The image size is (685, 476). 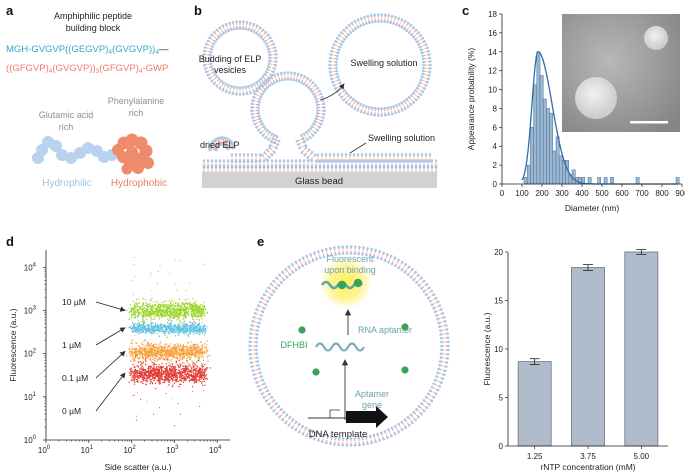 I want to click on x-tick-label-5: 500, so click(x=602, y=193).